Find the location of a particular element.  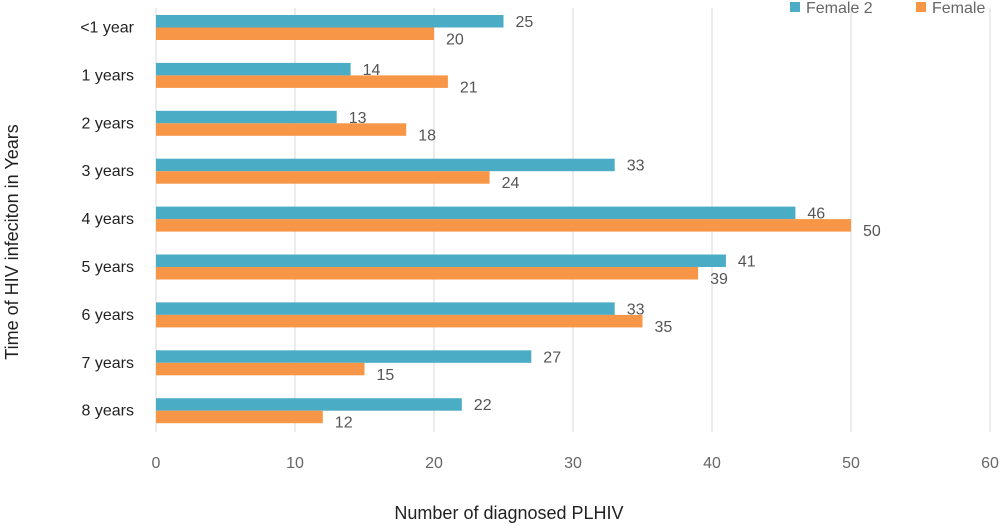

data-label: 15 is located at coordinates (386, 375).